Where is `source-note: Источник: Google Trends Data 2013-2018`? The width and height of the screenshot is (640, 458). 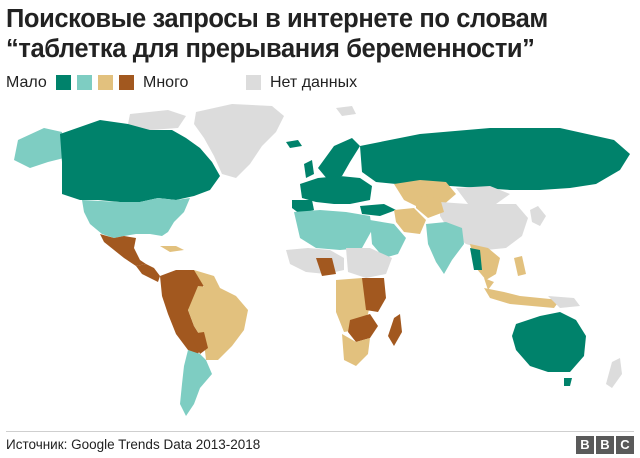
source-note: Источник: Google Trends Data 2013-2018 is located at coordinates (133, 444).